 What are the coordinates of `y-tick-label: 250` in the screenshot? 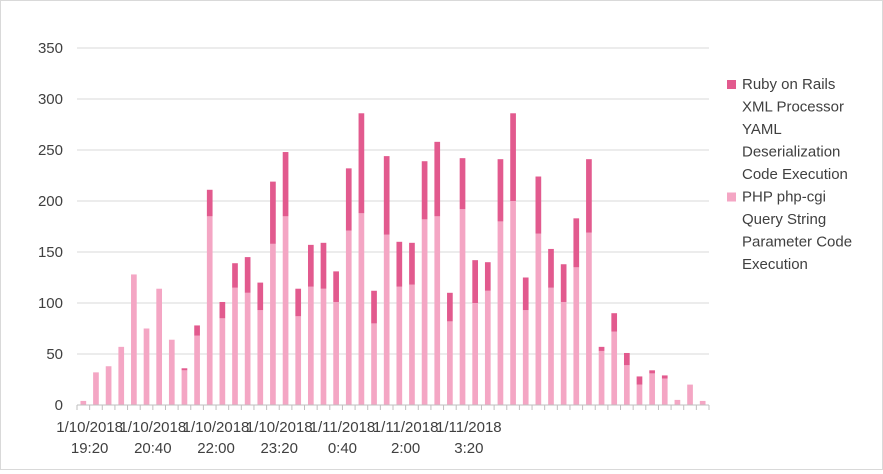 It's located at (50, 150).